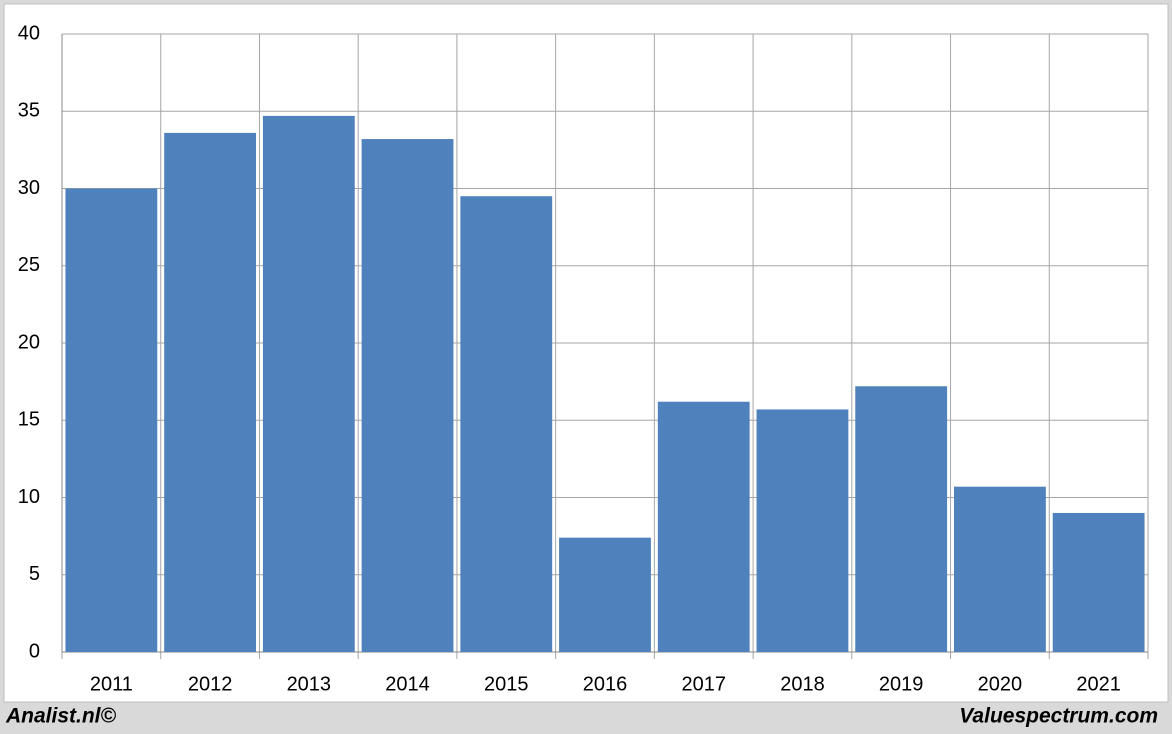 The height and width of the screenshot is (734, 1172). I want to click on y-tick-label: 10, so click(29, 497).